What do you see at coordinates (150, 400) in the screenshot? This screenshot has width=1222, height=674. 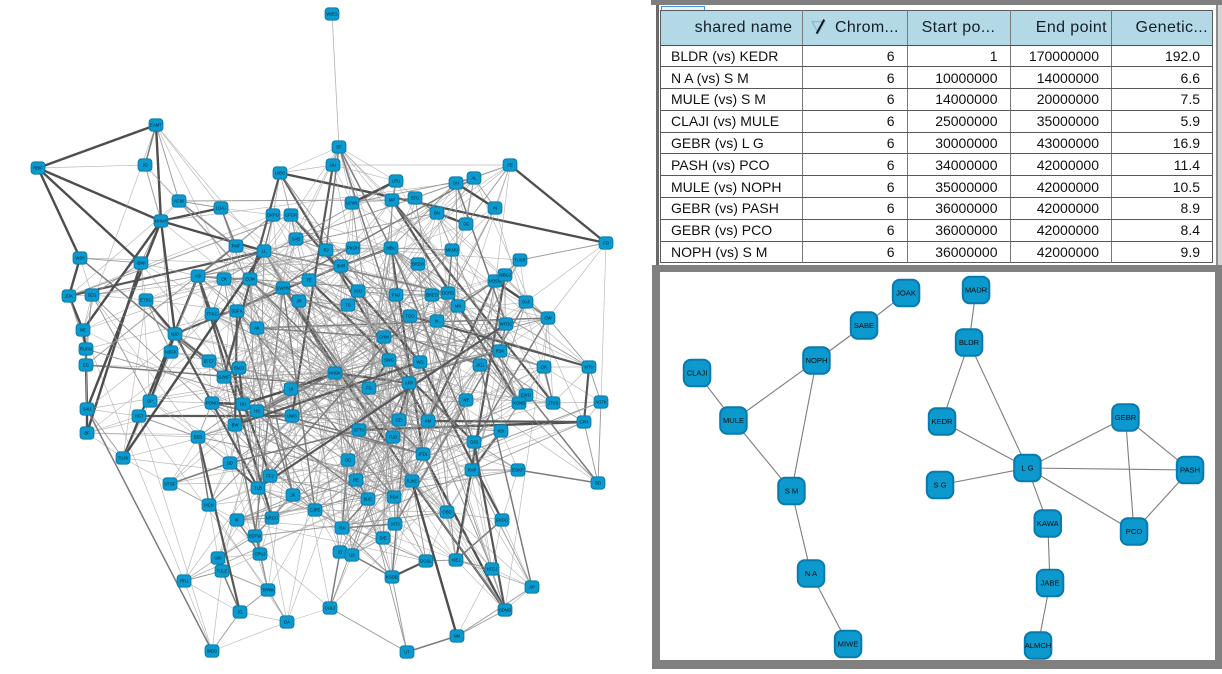 I see `svg-text: OP` at bounding box center [150, 400].